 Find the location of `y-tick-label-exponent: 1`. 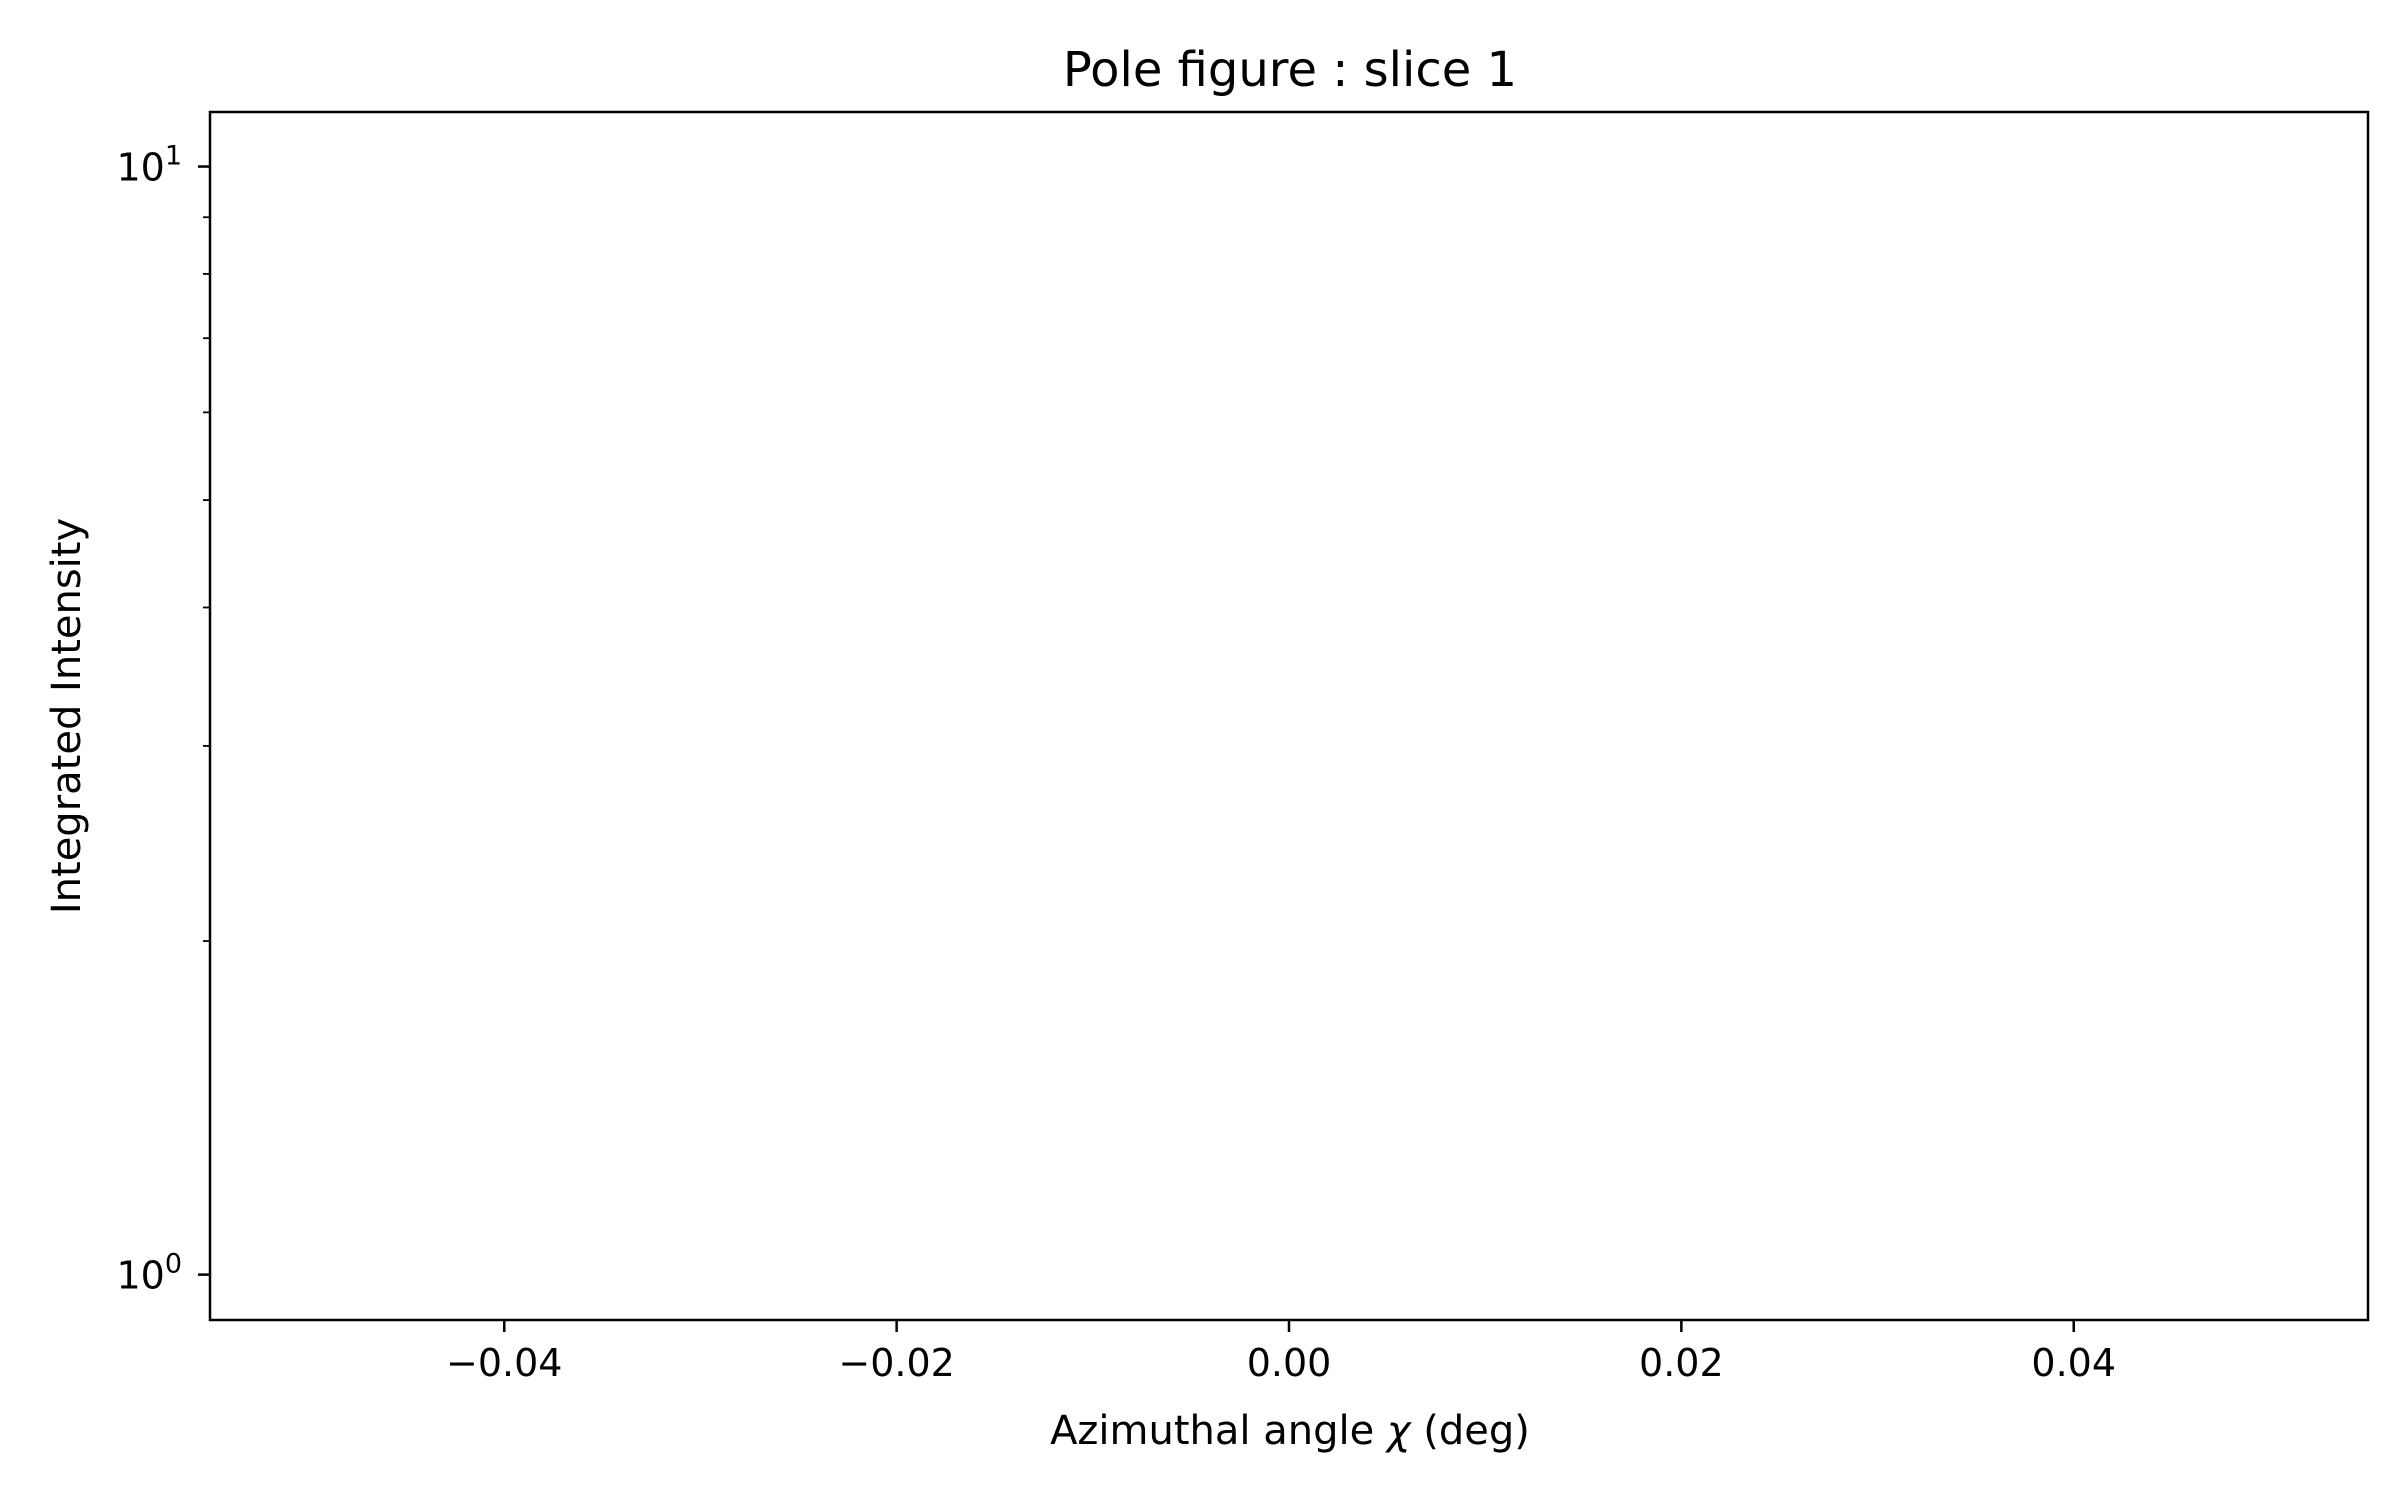

y-tick-label-exponent: 1 is located at coordinates (173, 156).